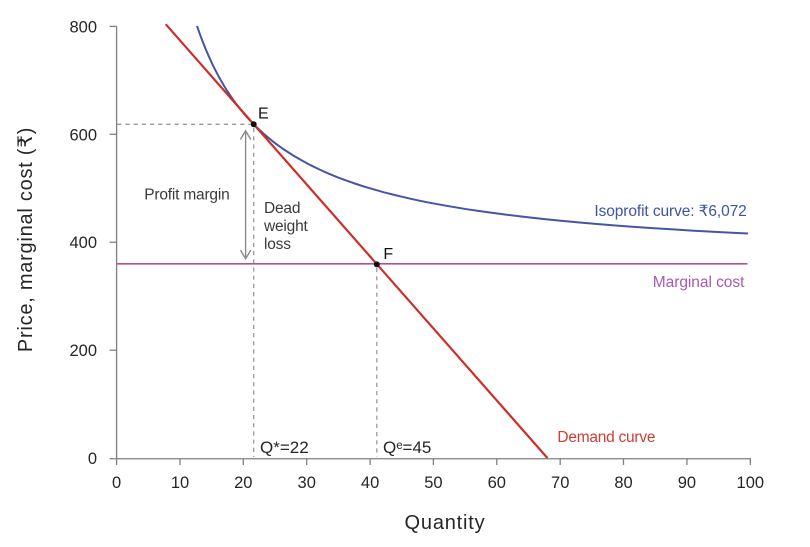 This screenshot has width=810, height=547. What do you see at coordinates (180, 483) in the screenshot?
I see `svg-text: 10` at bounding box center [180, 483].